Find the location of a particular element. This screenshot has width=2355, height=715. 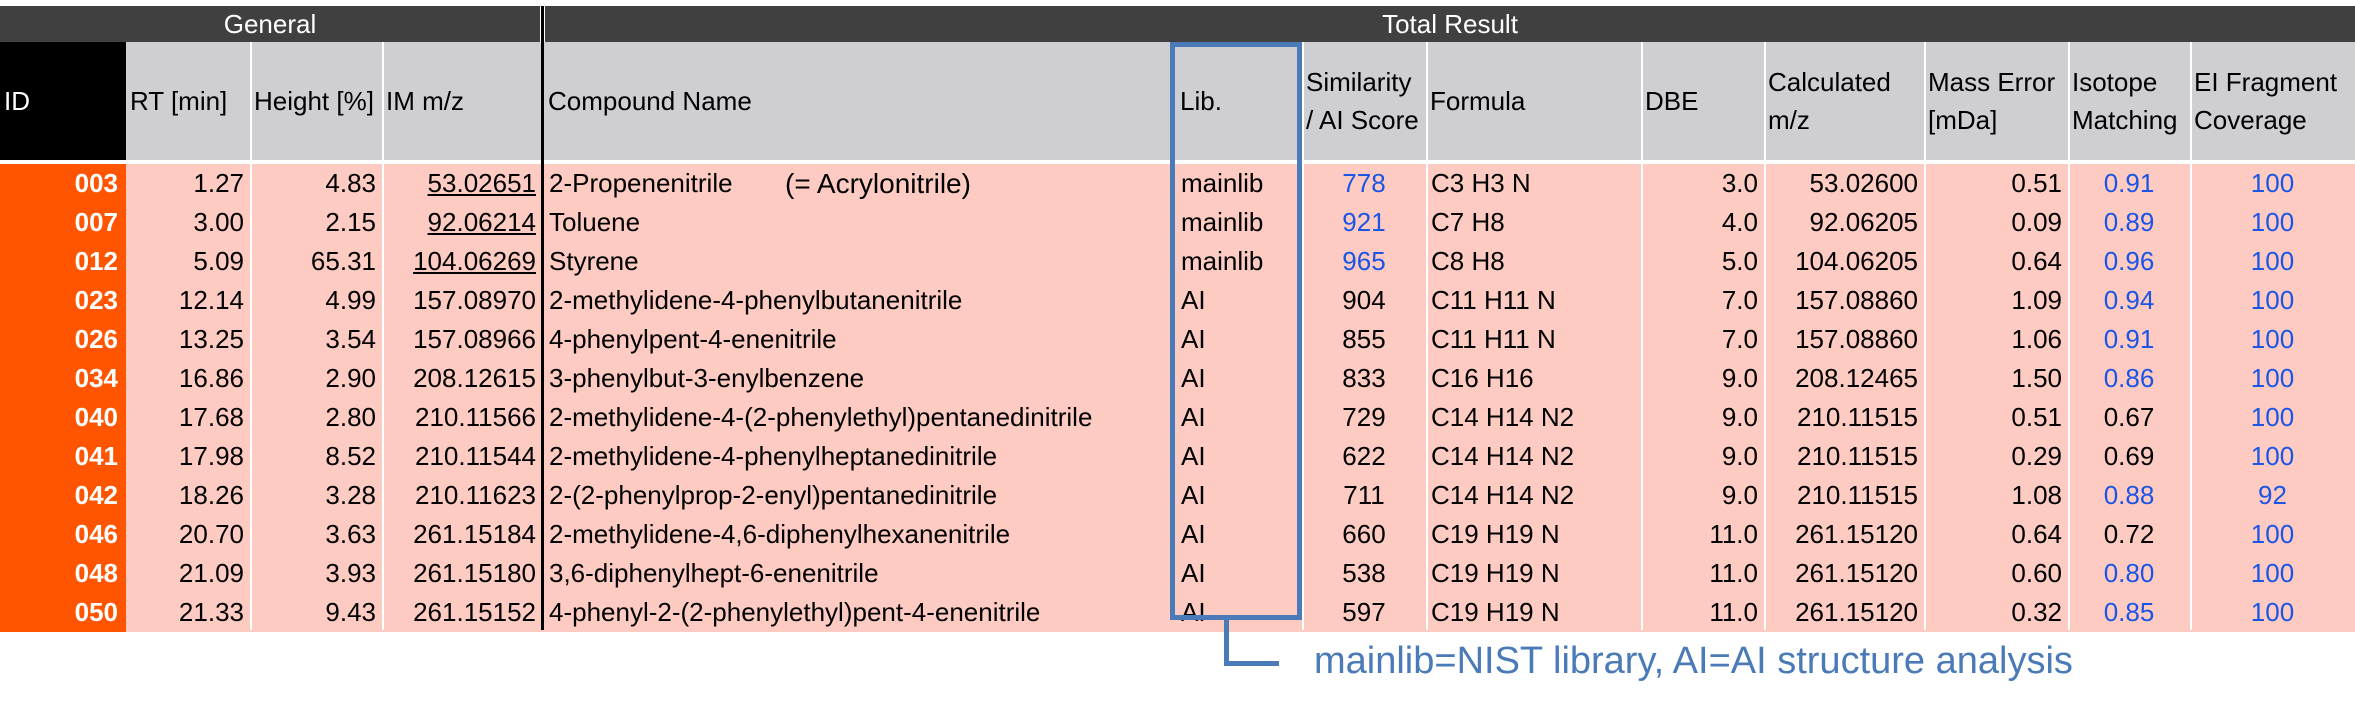

header-id: ID is located at coordinates (63, 101).